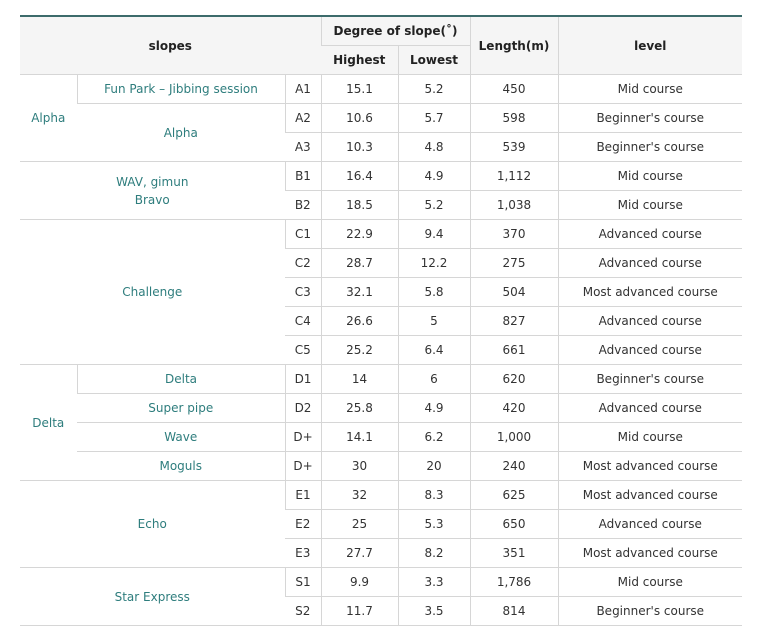  Describe the element at coordinates (180, 379) in the screenshot. I see `slope-name: Delta` at that location.